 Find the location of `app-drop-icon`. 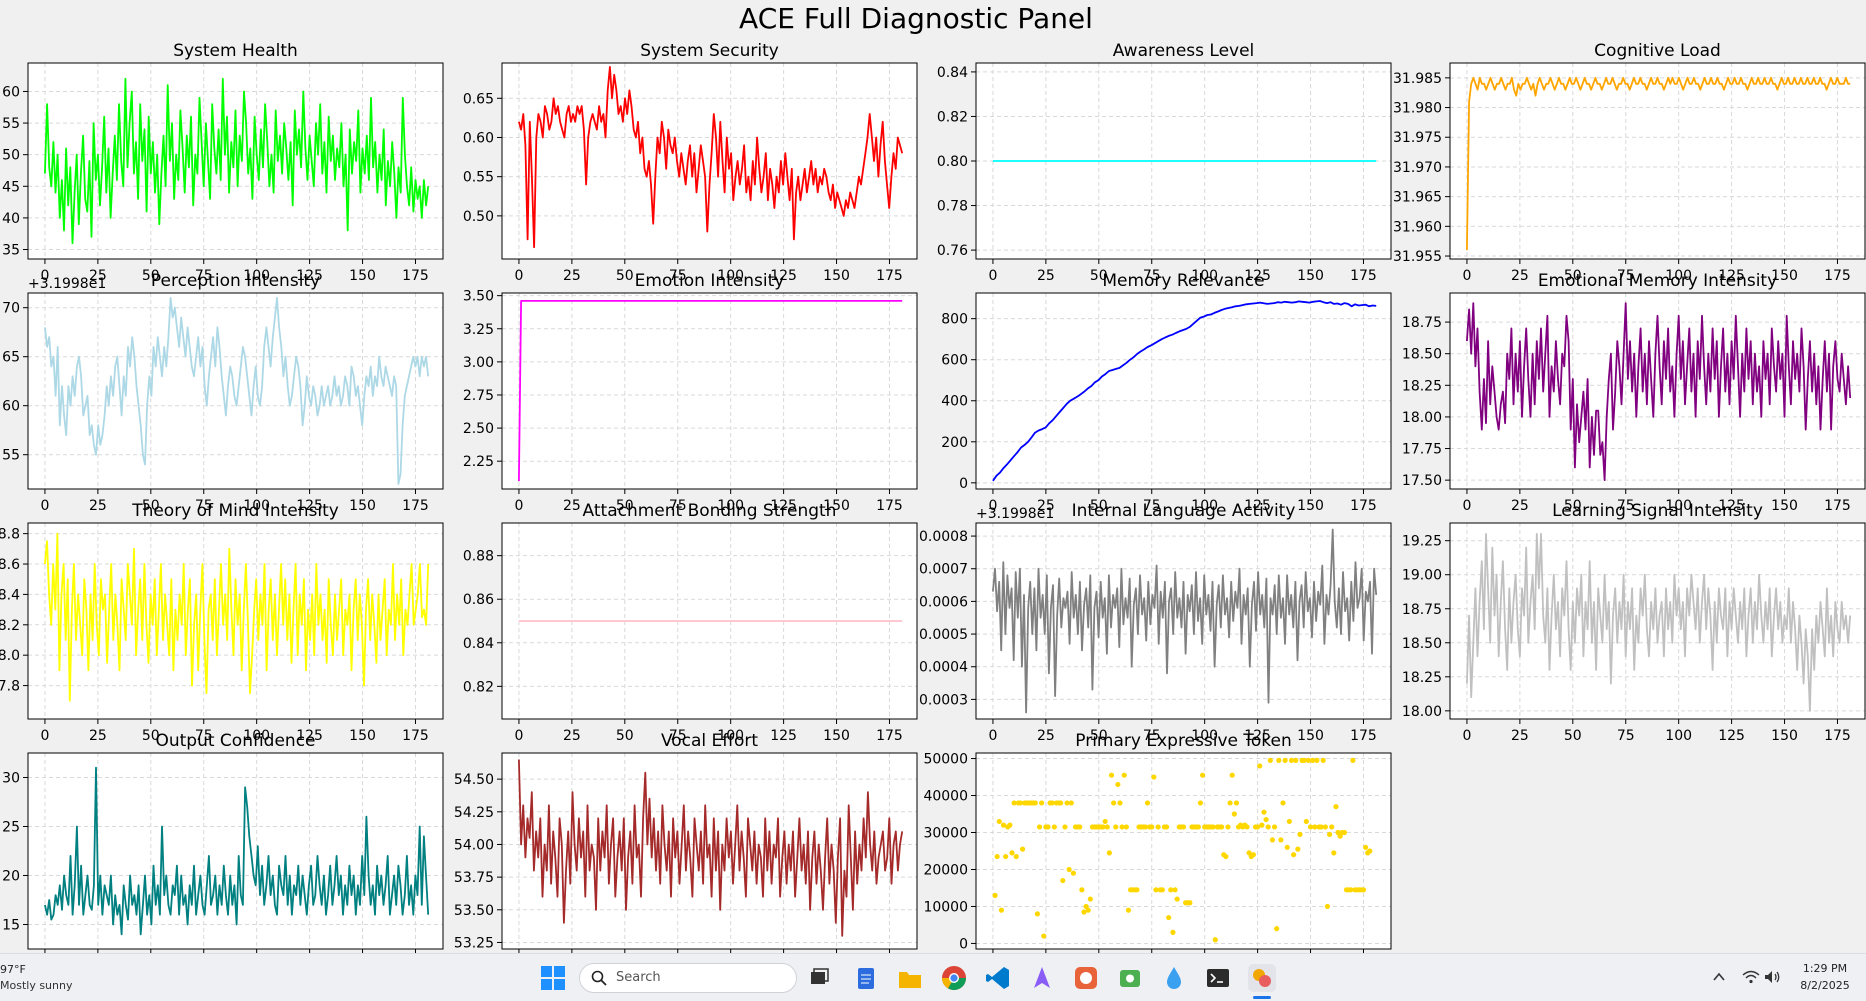

app-drop-icon is located at coordinates (1174, 978).